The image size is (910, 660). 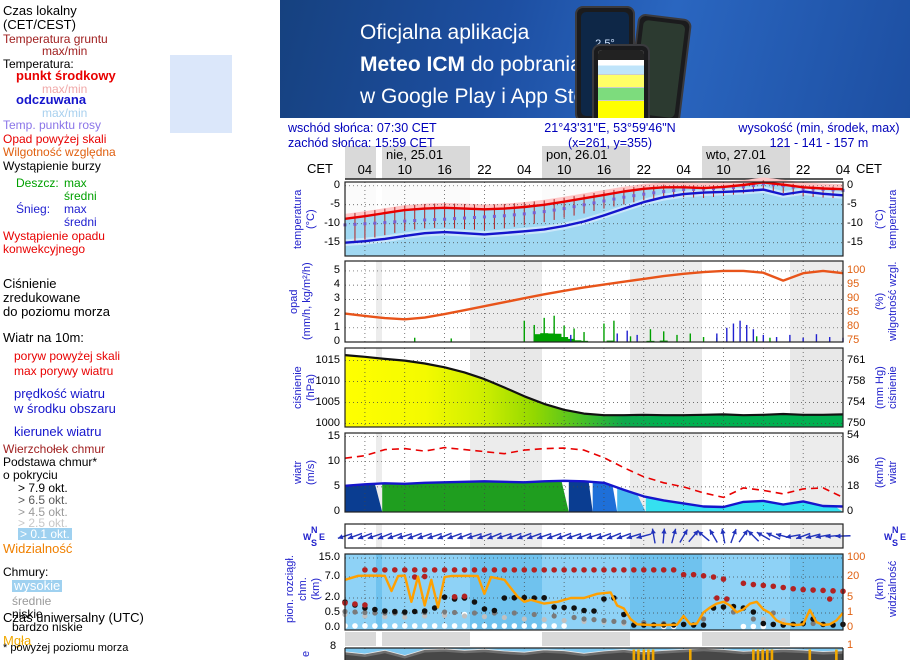 What do you see at coordinates (65, 113) in the screenshot?
I see `legend-item-od-maxmin: max/min` at bounding box center [65, 113].